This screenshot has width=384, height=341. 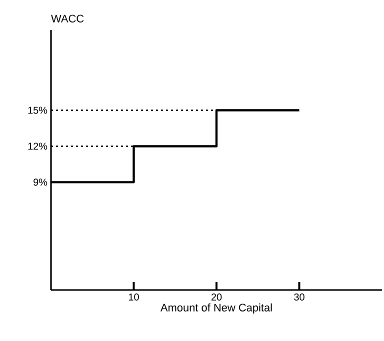 What do you see at coordinates (38, 146) in the screenshot?
I see `y-tick-label: 12%` at bounding box center [38, 146].